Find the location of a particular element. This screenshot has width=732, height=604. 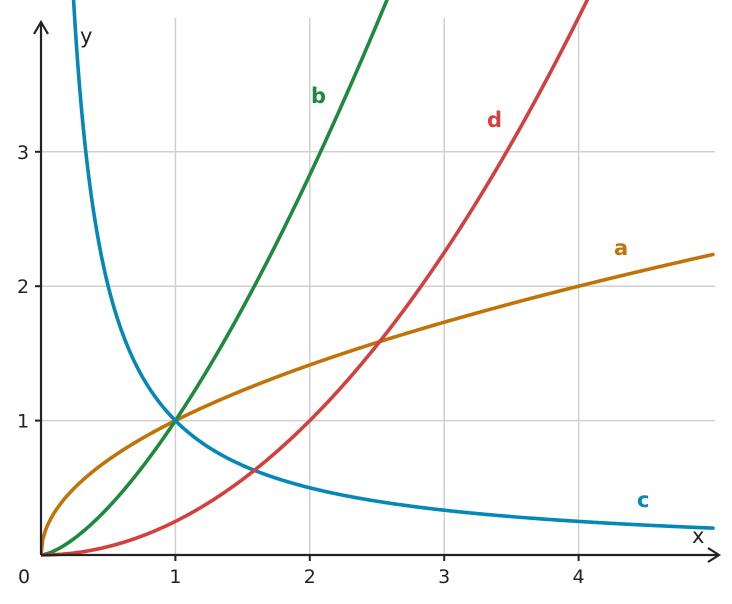

y-tick-label: 2 is located at coordinates (23, 287).